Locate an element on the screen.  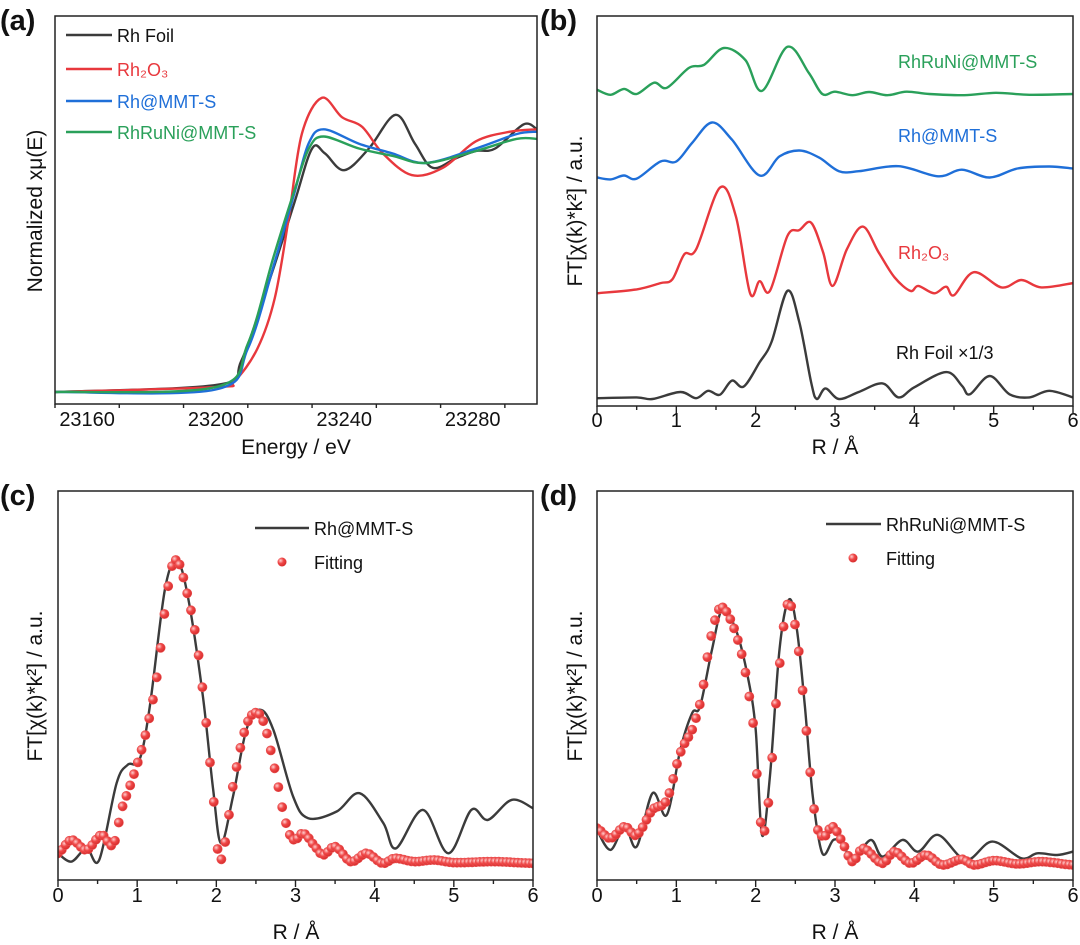
series-label-rh2o3: Rh₂O₃ is located at coordinates (923, 253).